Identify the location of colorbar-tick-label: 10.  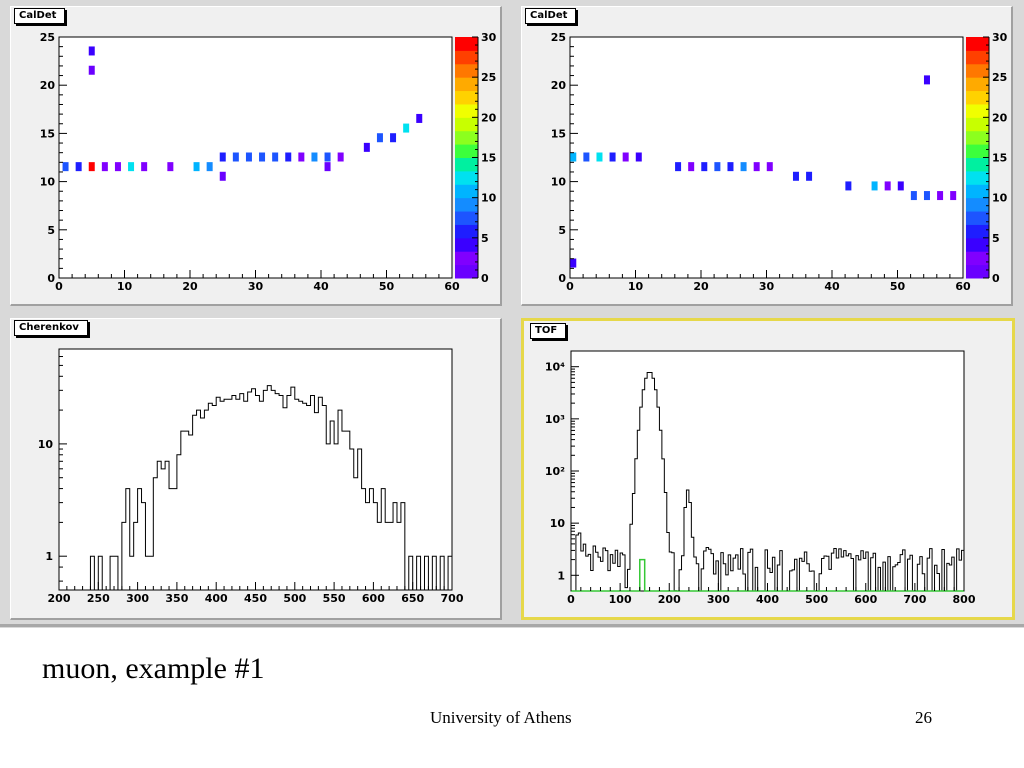
(1000, 198).